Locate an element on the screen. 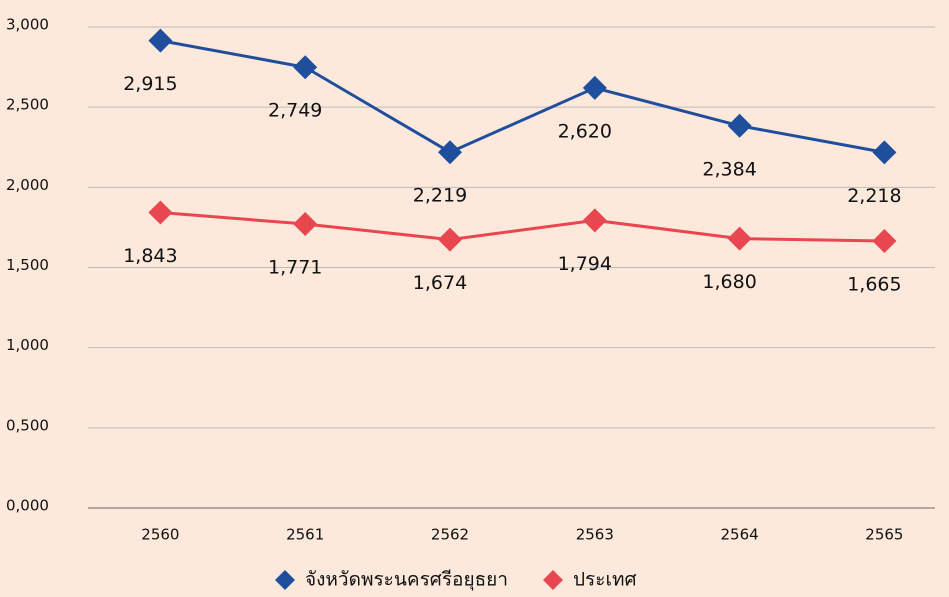  x-tick-label: 2564 is located at coordinates (740, 535).